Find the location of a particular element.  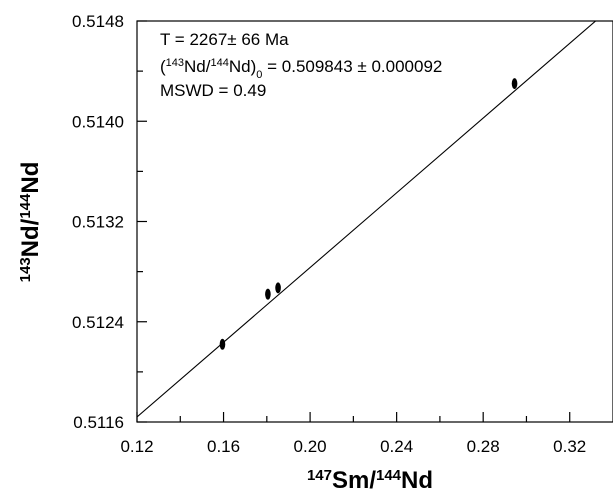

x-axis-tick-labels: 0.12 0.16 0.20 0.24 0.28 0.32 is located at coordinates (353, 446).